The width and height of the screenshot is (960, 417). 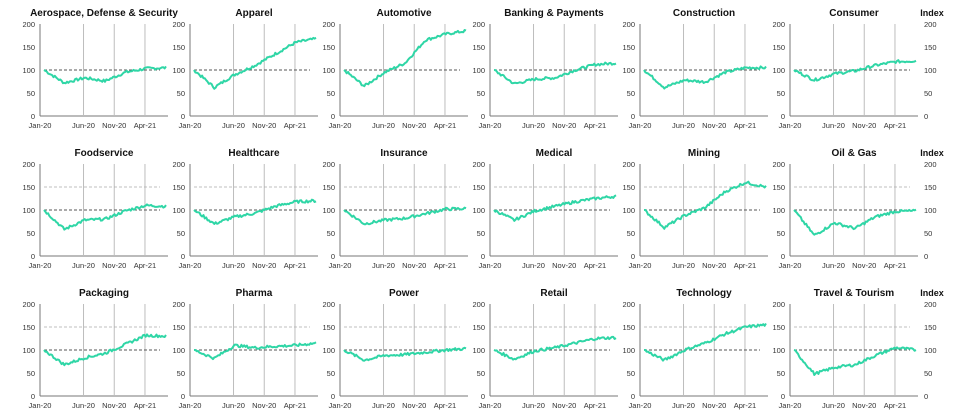 What do you see at coordinates (104, 153) in the screenshot?
I see `chart-title: Foodservice` at bounding box center [104, 153].